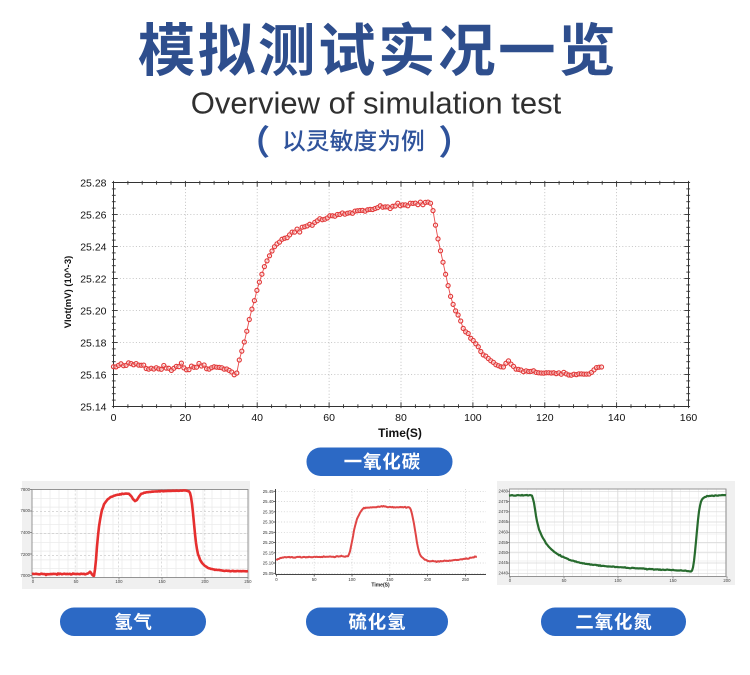 The height and width of the screenshot is (675, 750). I want to click on svg-text: 2460, so click(503, 532).